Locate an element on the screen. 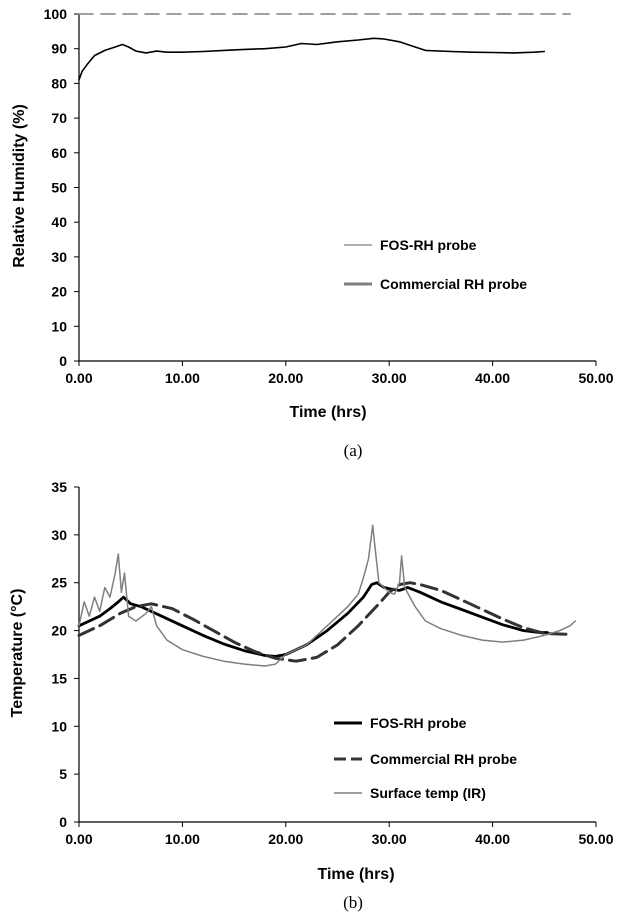 The height and width of the screenshot is (918, 639). humidity-x-axis-label: Time (hrs) is located at coordinates (327, 412).